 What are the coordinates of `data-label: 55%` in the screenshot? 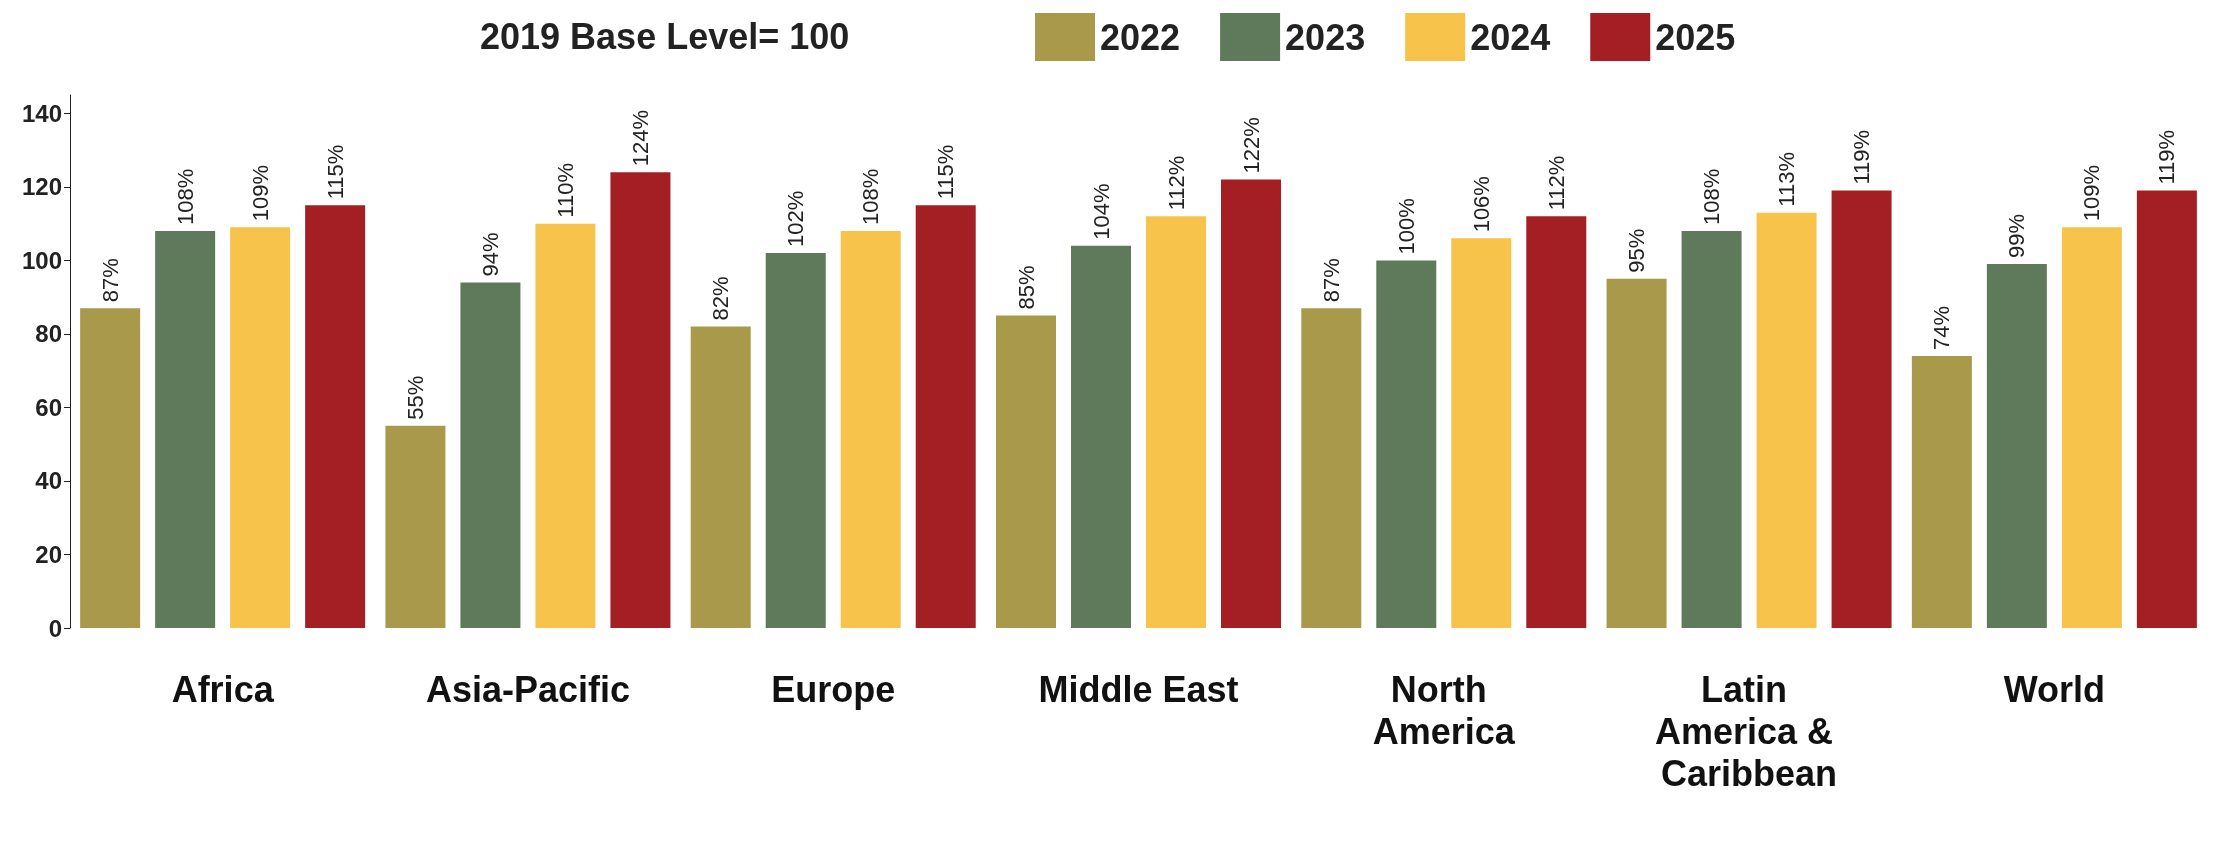 It's located at (415, 397).